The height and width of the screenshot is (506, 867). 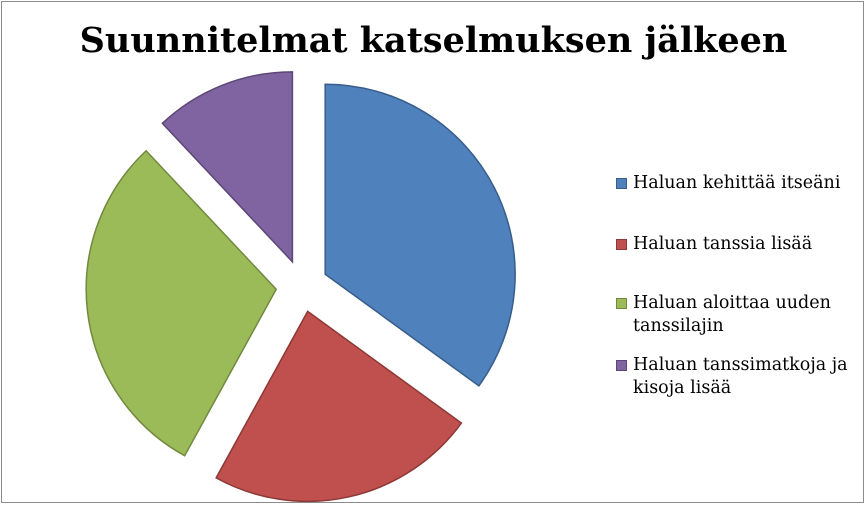 I want to click on chart-title: Suunnitelmat katselmuksen jälkeen, so click(x=433, y=40).